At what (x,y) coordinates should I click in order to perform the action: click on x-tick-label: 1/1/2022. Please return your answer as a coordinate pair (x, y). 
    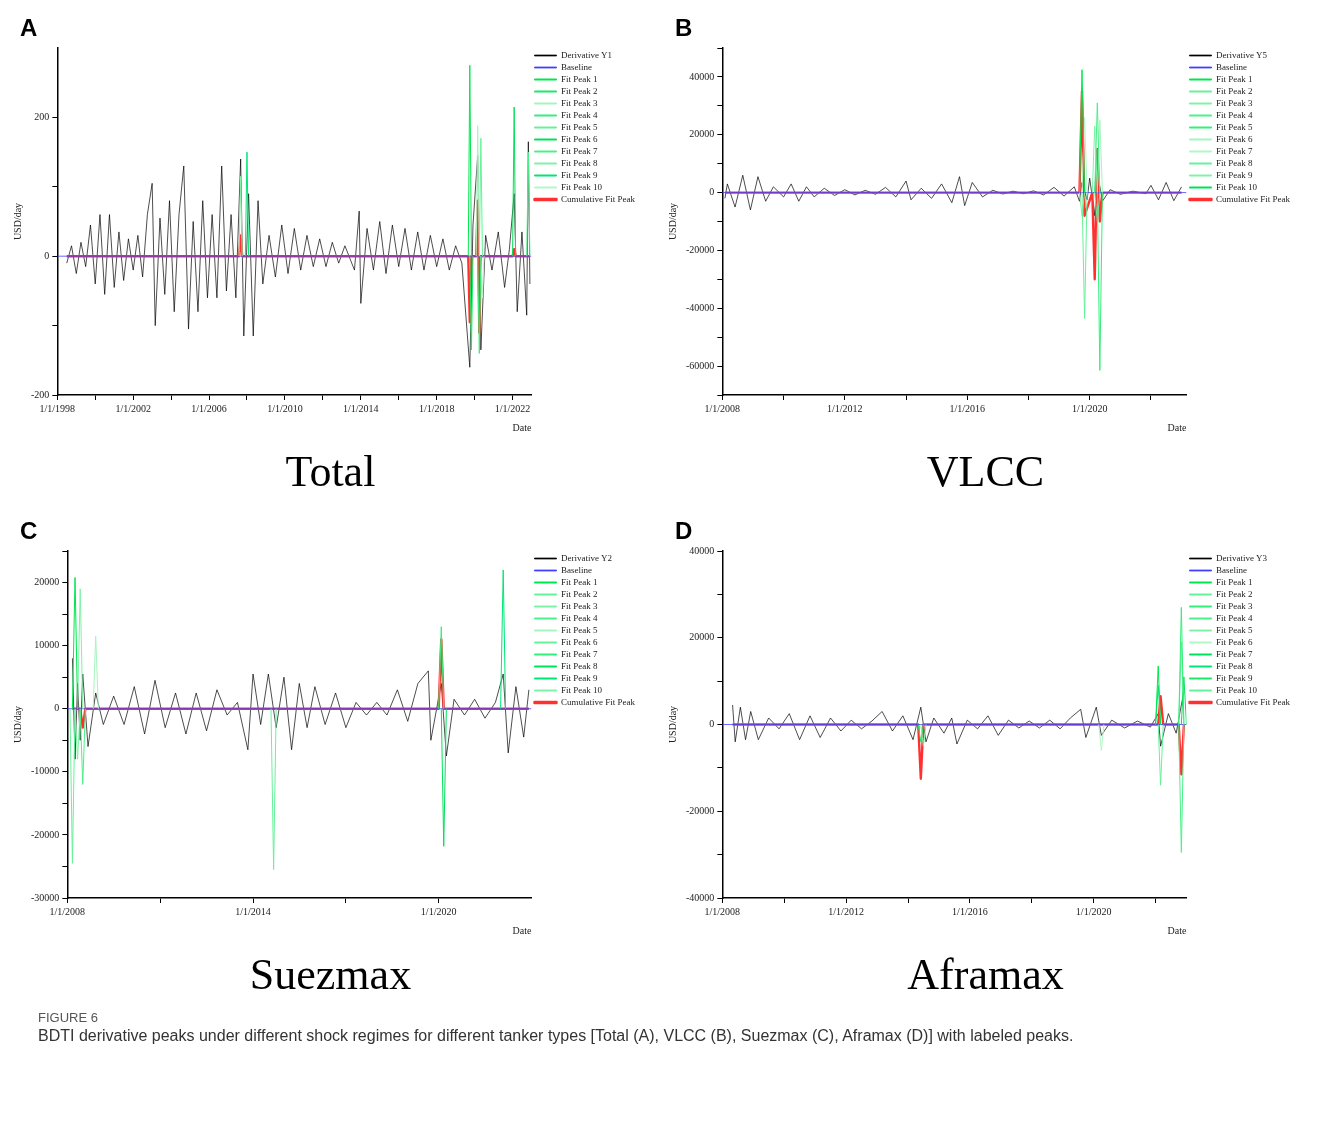
    Looking at the image, I should click on (512, 408).